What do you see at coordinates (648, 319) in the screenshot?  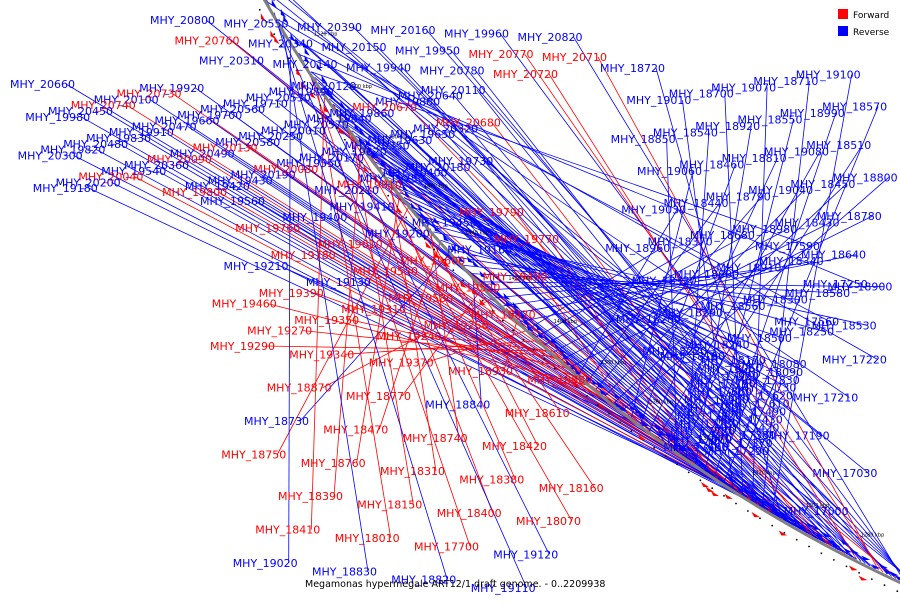 I see `gene-label: MHY_18280` at bounding box center [648, 319].